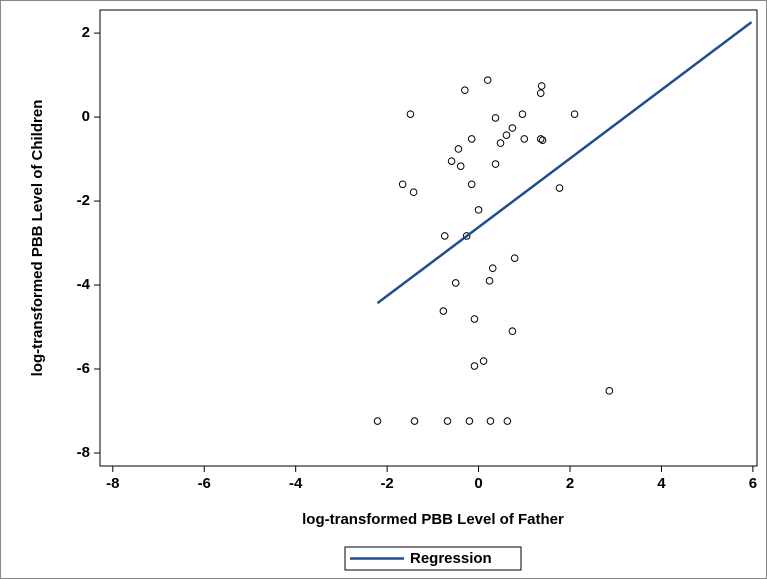 Image resolution: width=767 pixels, height=579 pixels. I want to click on x-tick-label: -4, so click(296, 483).